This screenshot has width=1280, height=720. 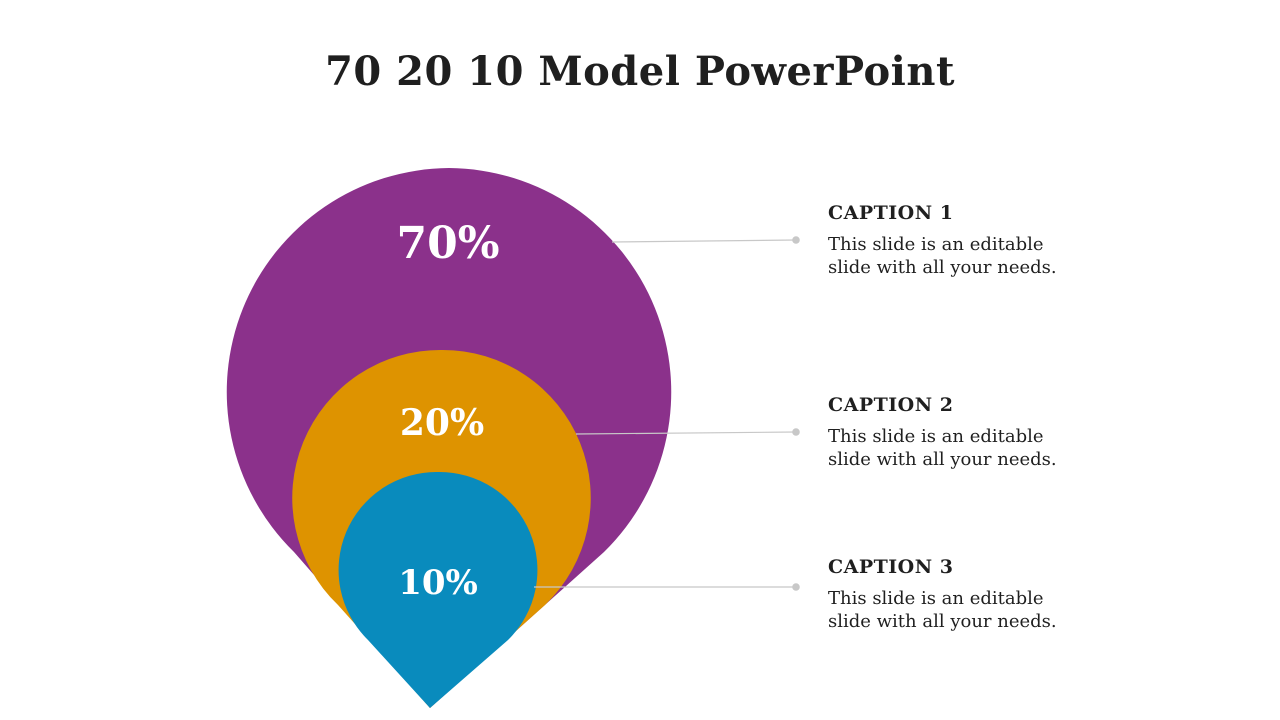 What do you see at coordinates (447, 243) in the screenshot?
I see `layer-70-label: 70%` at bounding box center [447, 243].